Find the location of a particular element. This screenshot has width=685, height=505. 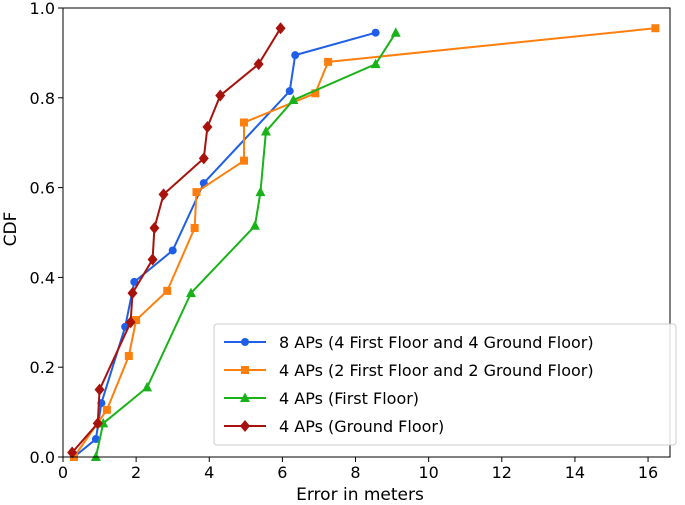

y-tick-label: 1.0 is located at coordinates (42, 9).